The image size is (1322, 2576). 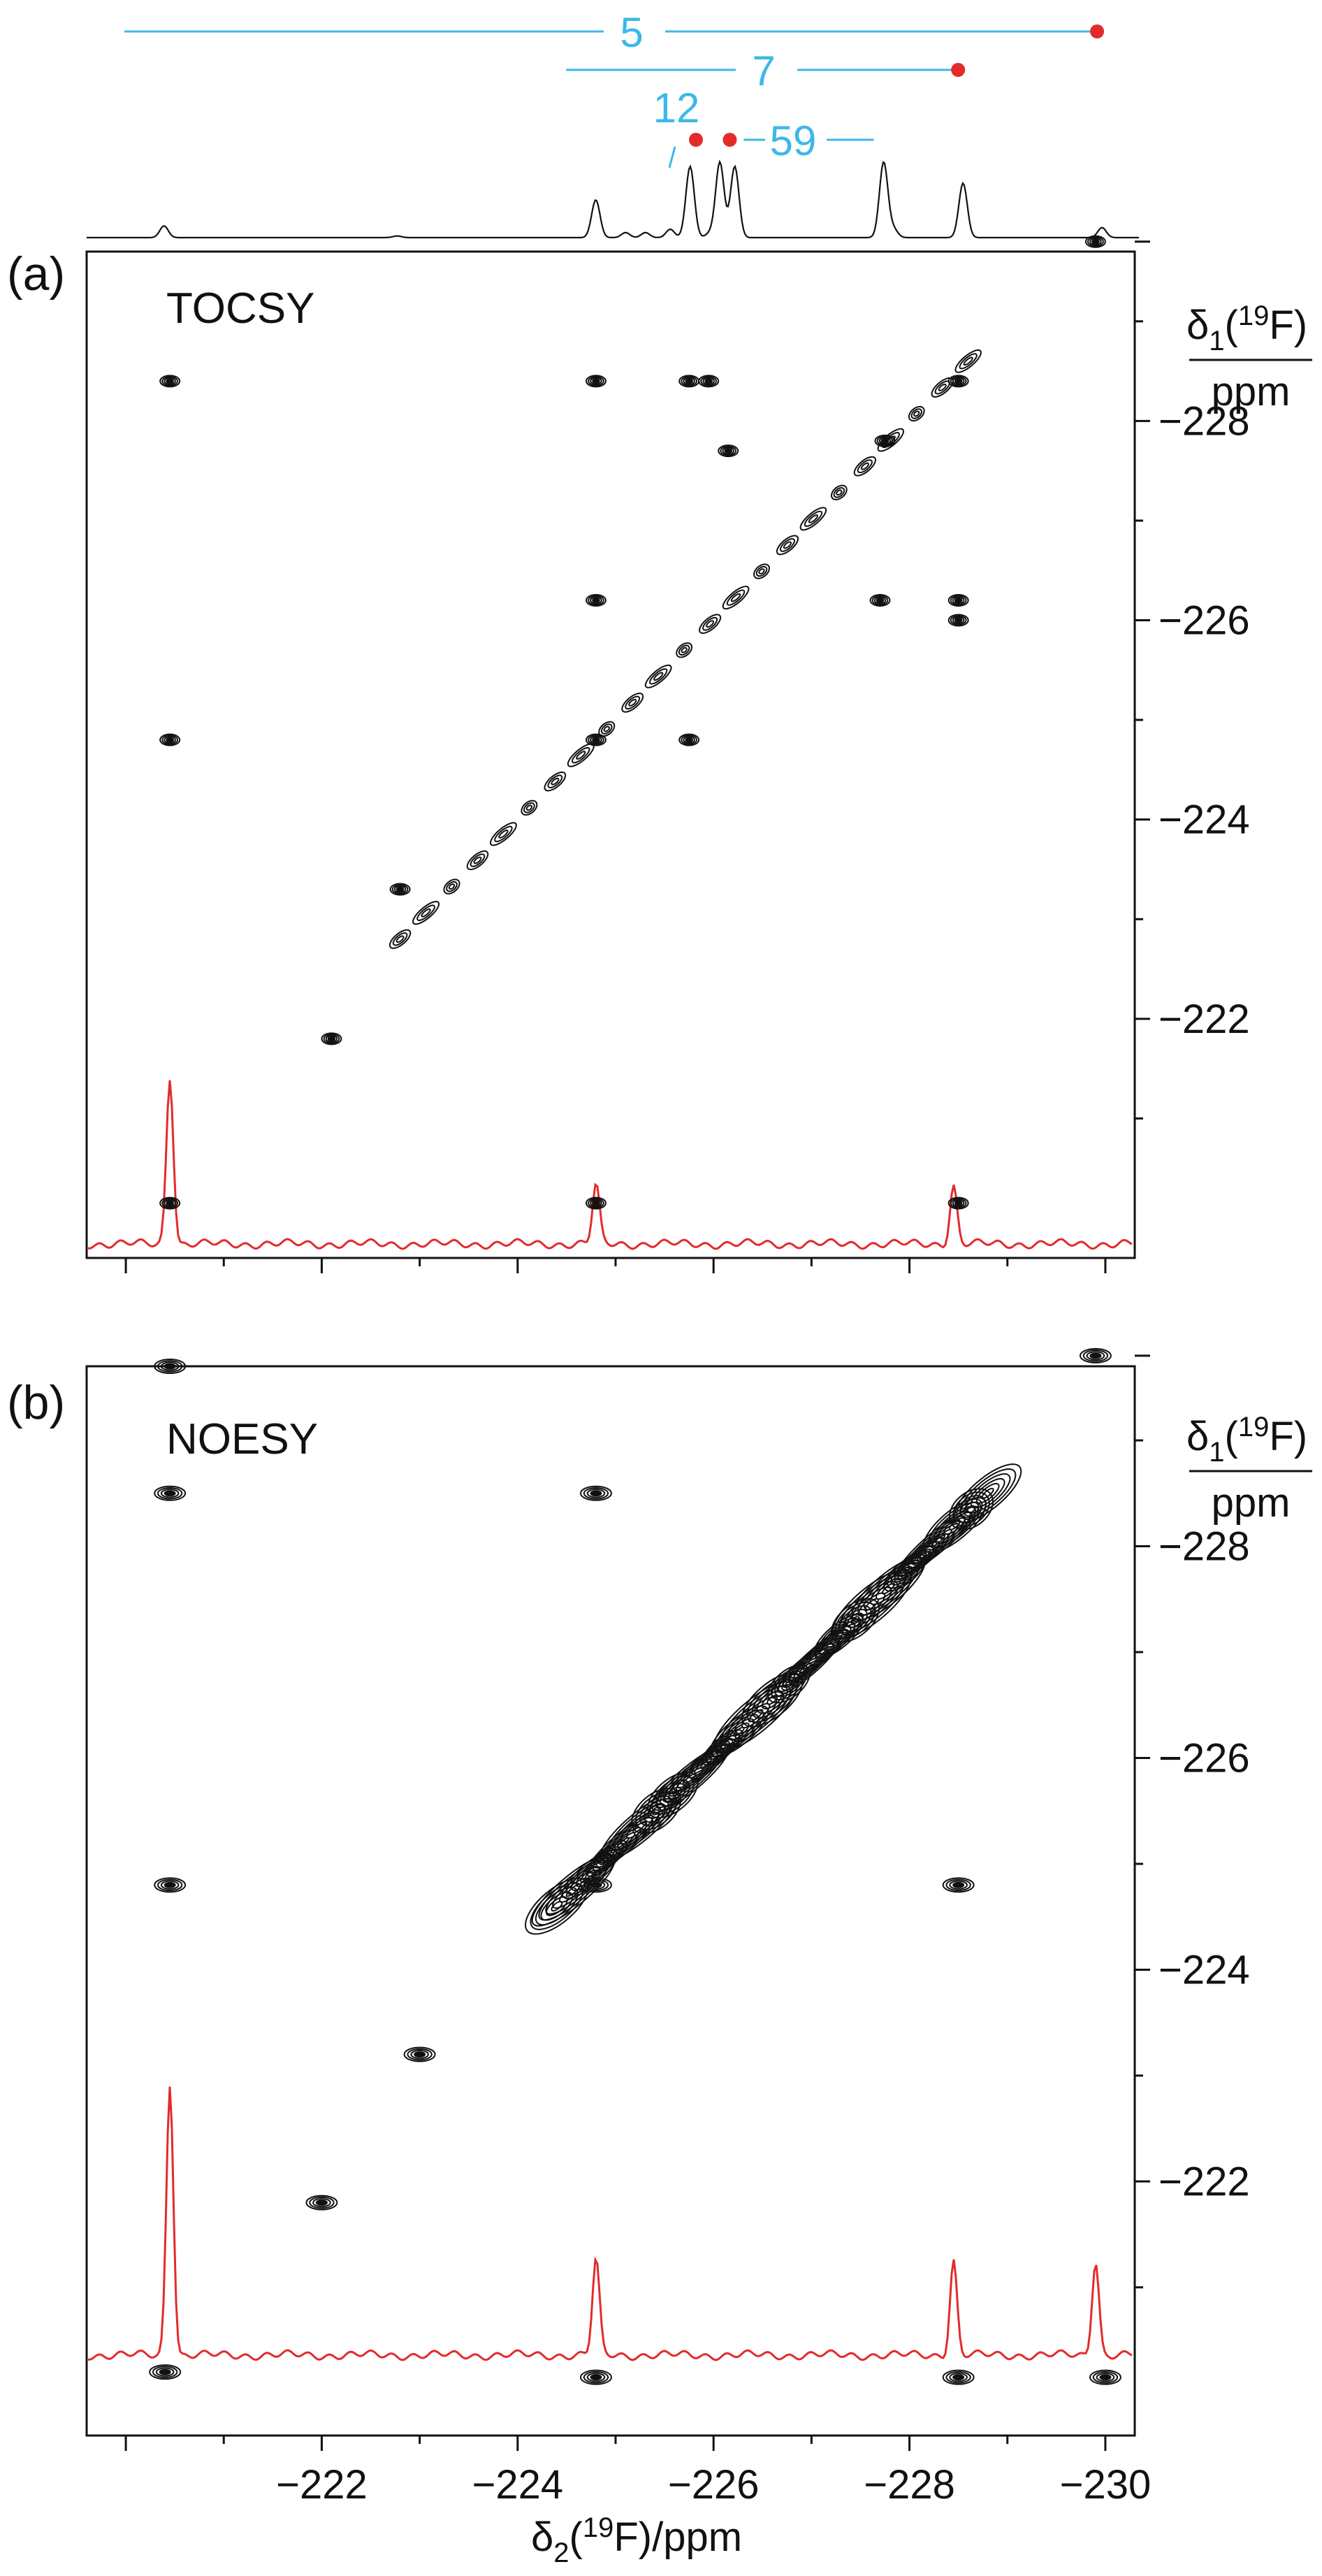 What do you see at coordinates (613, 199) in the screenshot?
I see `top-spectrum-trace` at bounding box center [613, 199].